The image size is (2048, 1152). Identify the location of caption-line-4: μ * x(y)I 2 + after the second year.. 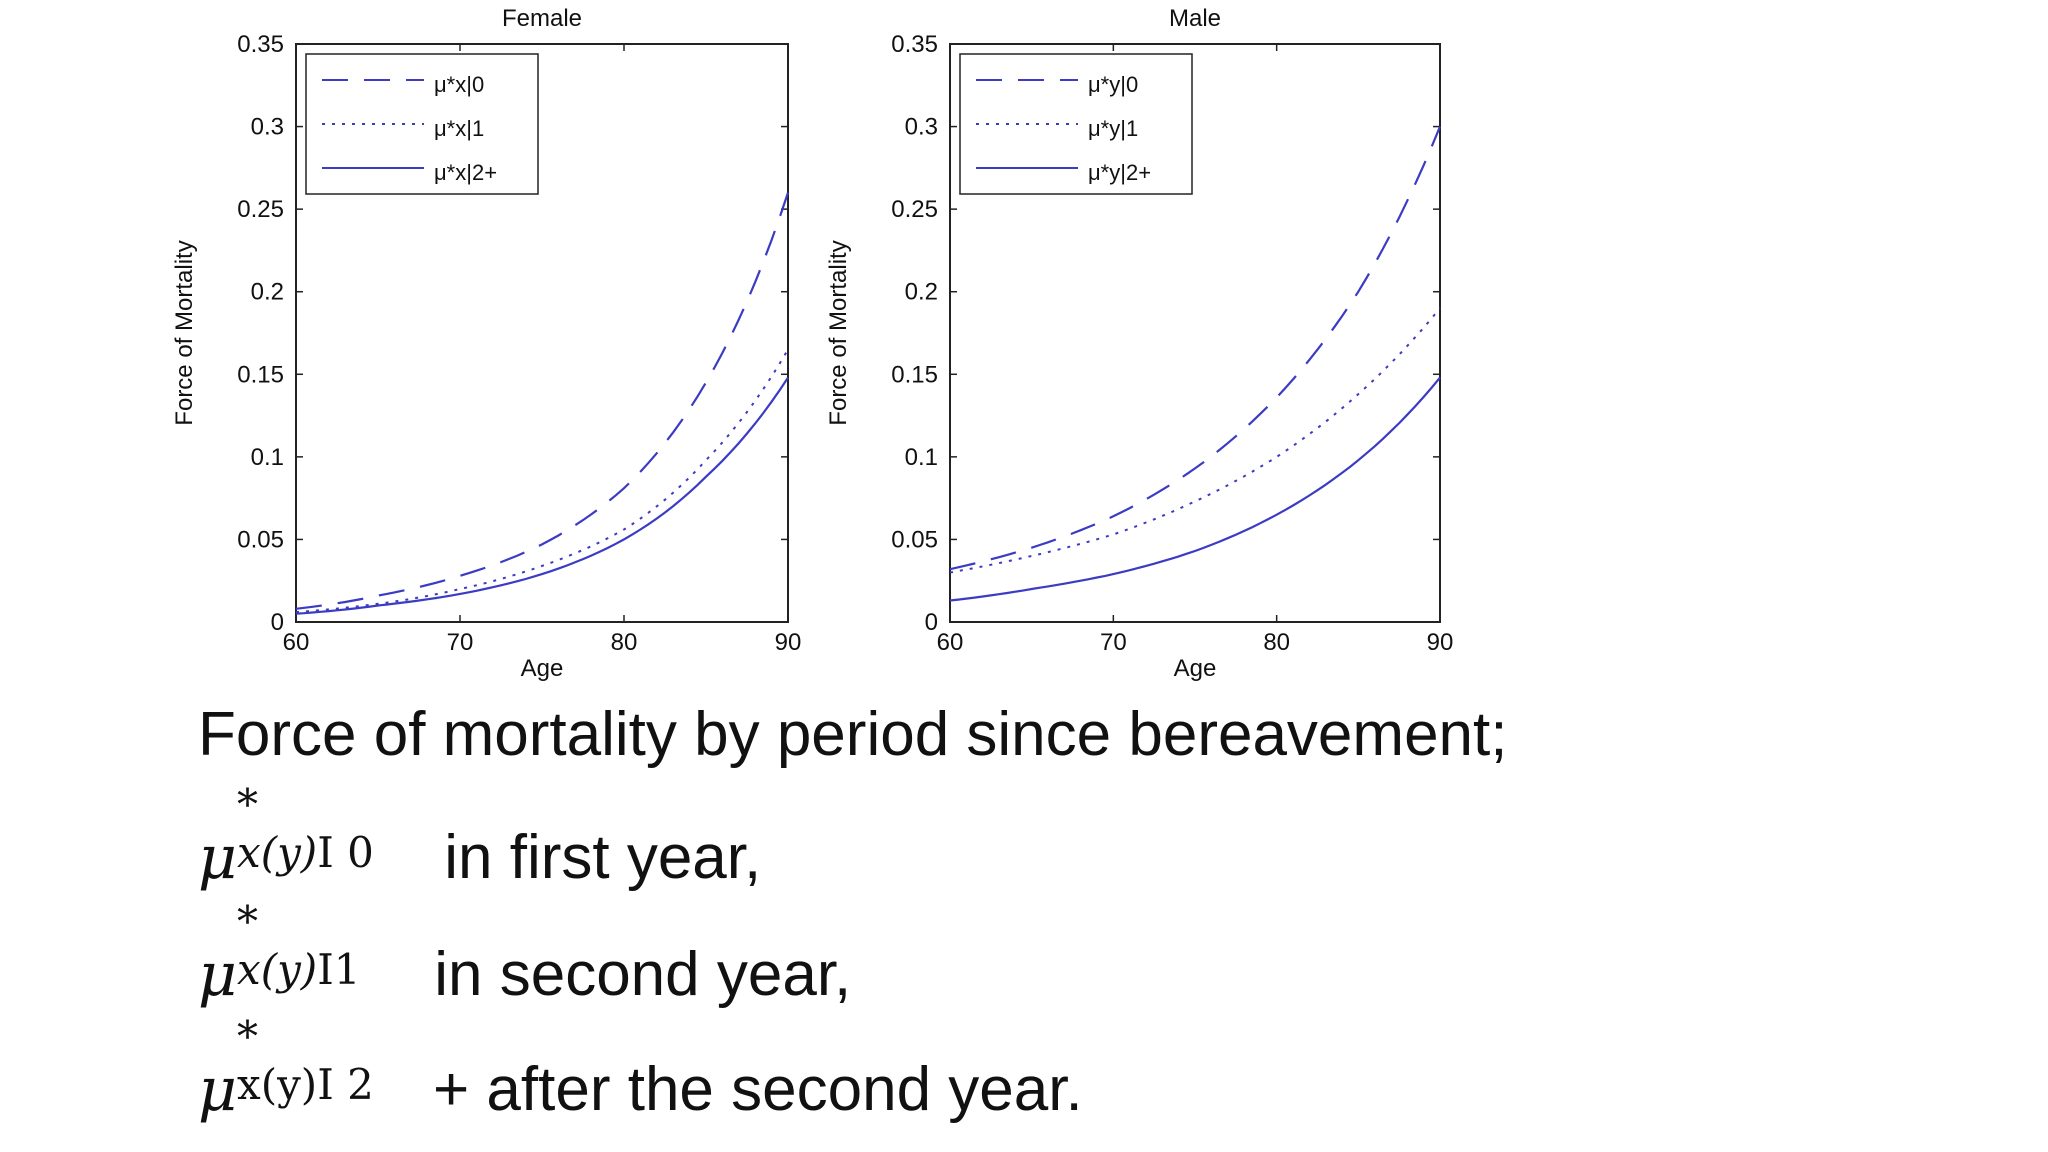
(640, 1070).